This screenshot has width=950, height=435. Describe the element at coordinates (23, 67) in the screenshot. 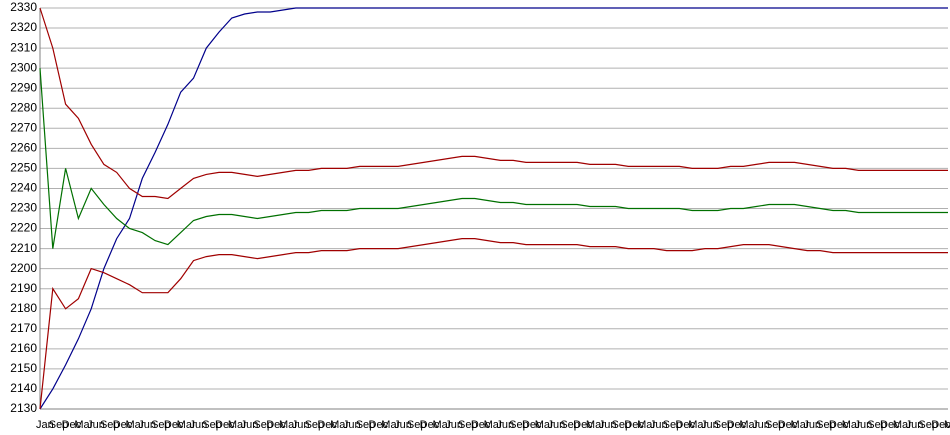

I see `y-tick-label: 2300` at that location.